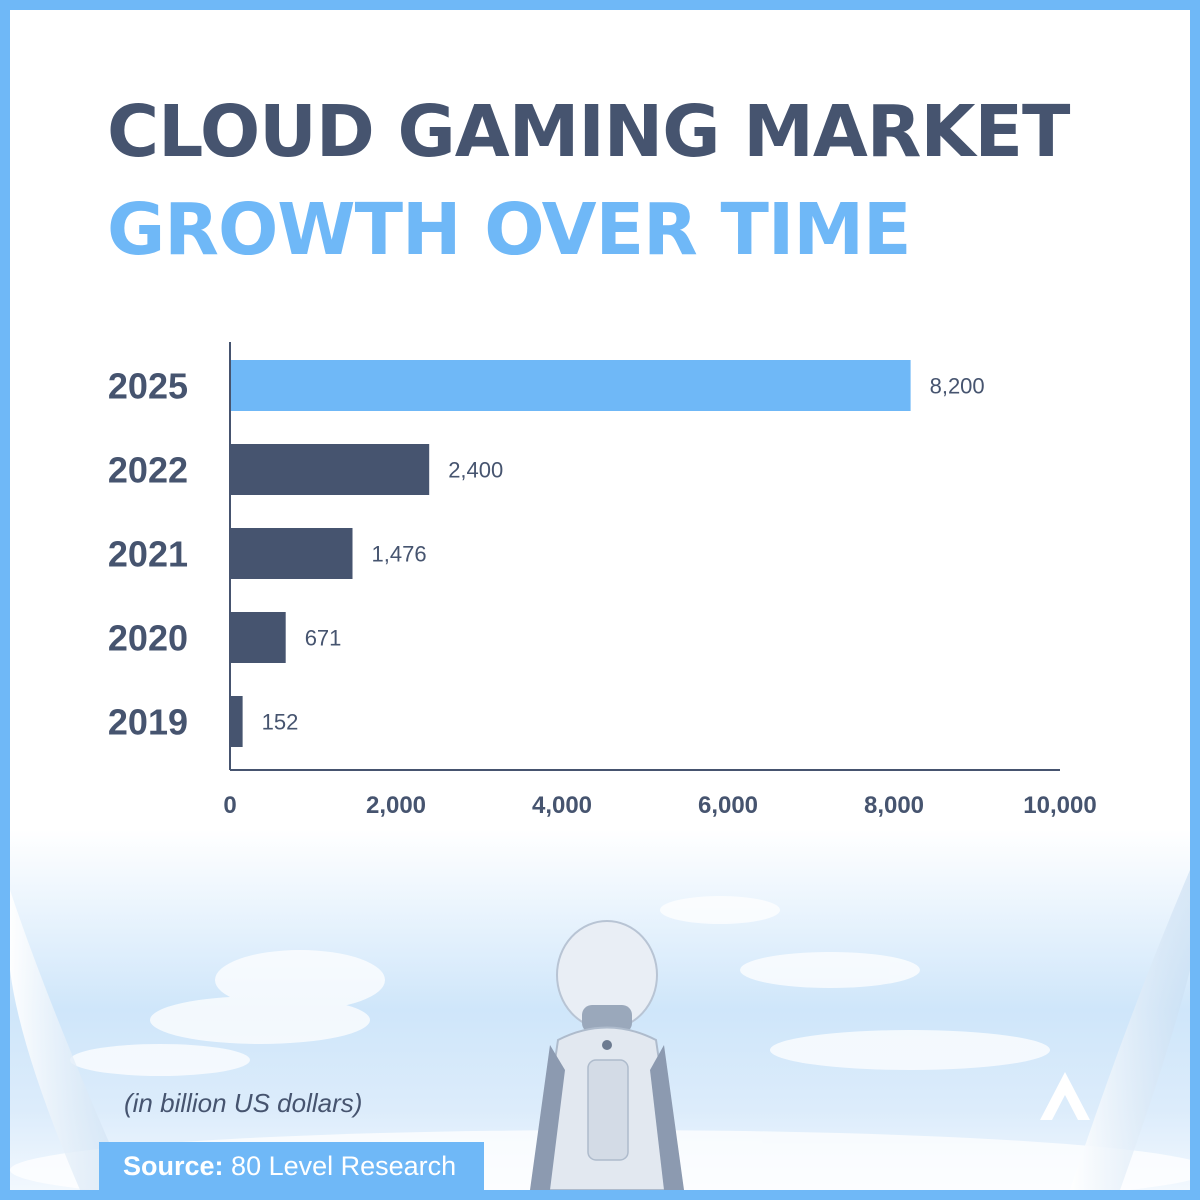  I want to click on source-box: Source: 80 Level Research, so click(291, 1166).